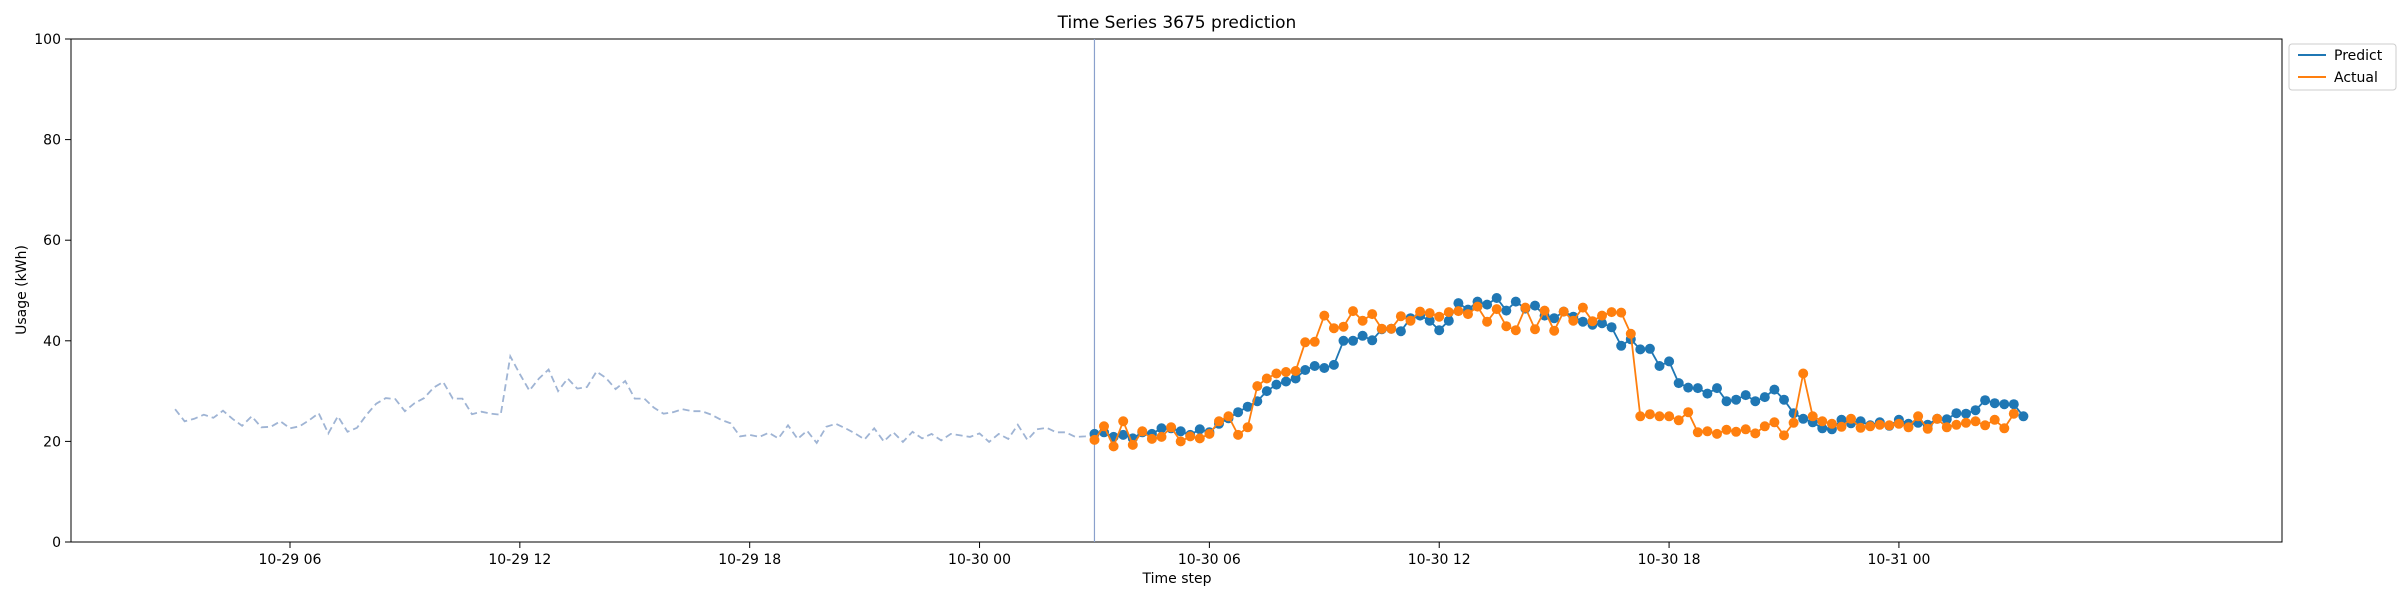  What do you see at coordinates (1177, 579) in the screenshot?
I see `x-axis-label: Time step` at bounding box center [1177, 579].